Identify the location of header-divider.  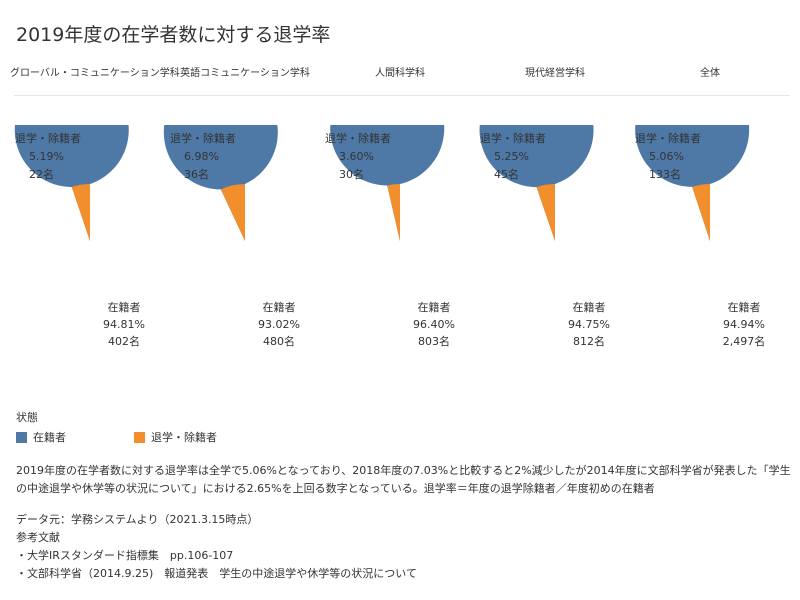
(402, 95).